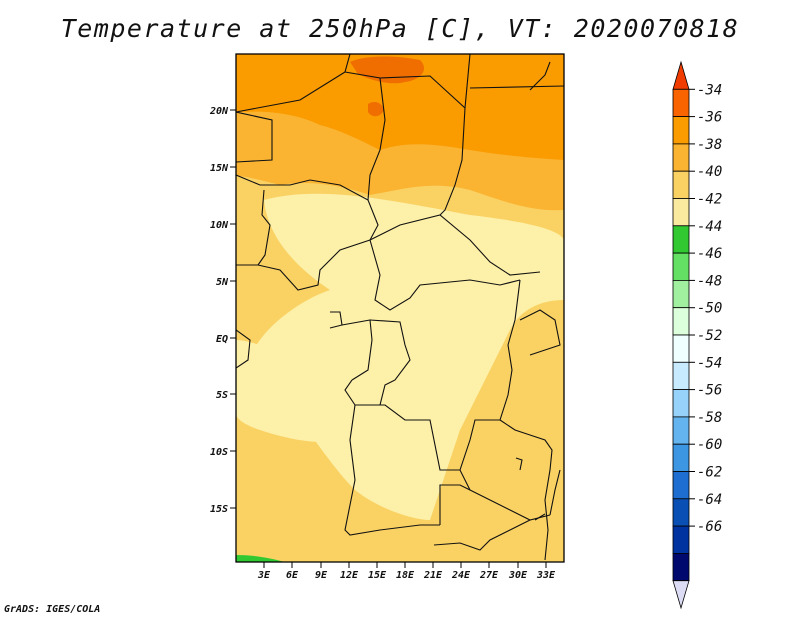  What do you see at coordinates (709, 418) in the screenshot?
I see `legend-level-label: -58` at bounding box center [709, 418].